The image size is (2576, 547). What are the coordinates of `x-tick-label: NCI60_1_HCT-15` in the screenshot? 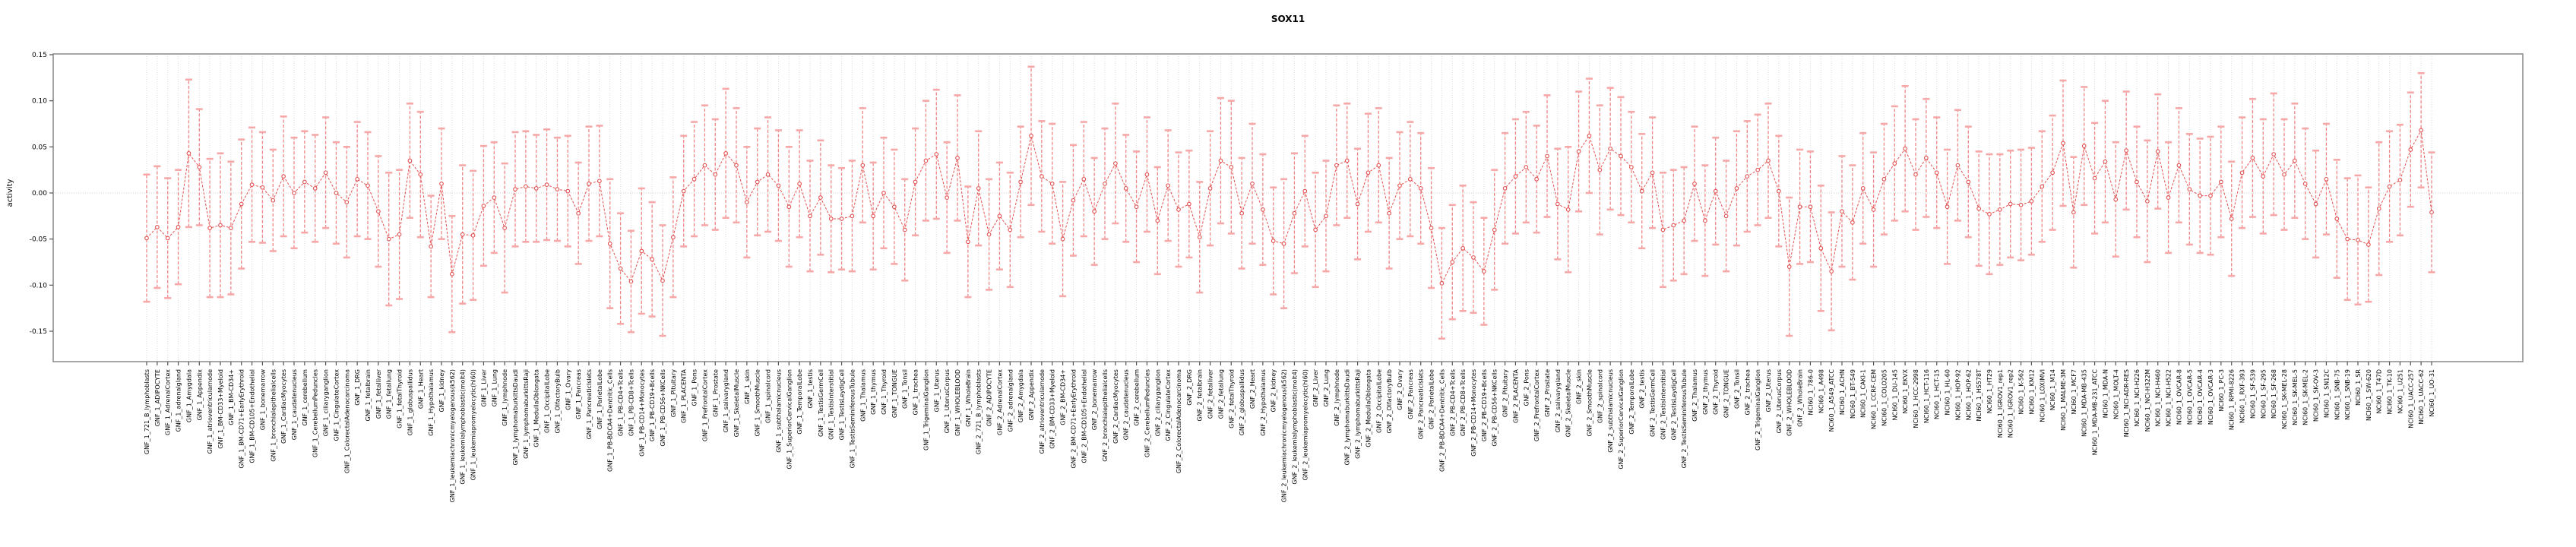 It's located at (1937, 394).